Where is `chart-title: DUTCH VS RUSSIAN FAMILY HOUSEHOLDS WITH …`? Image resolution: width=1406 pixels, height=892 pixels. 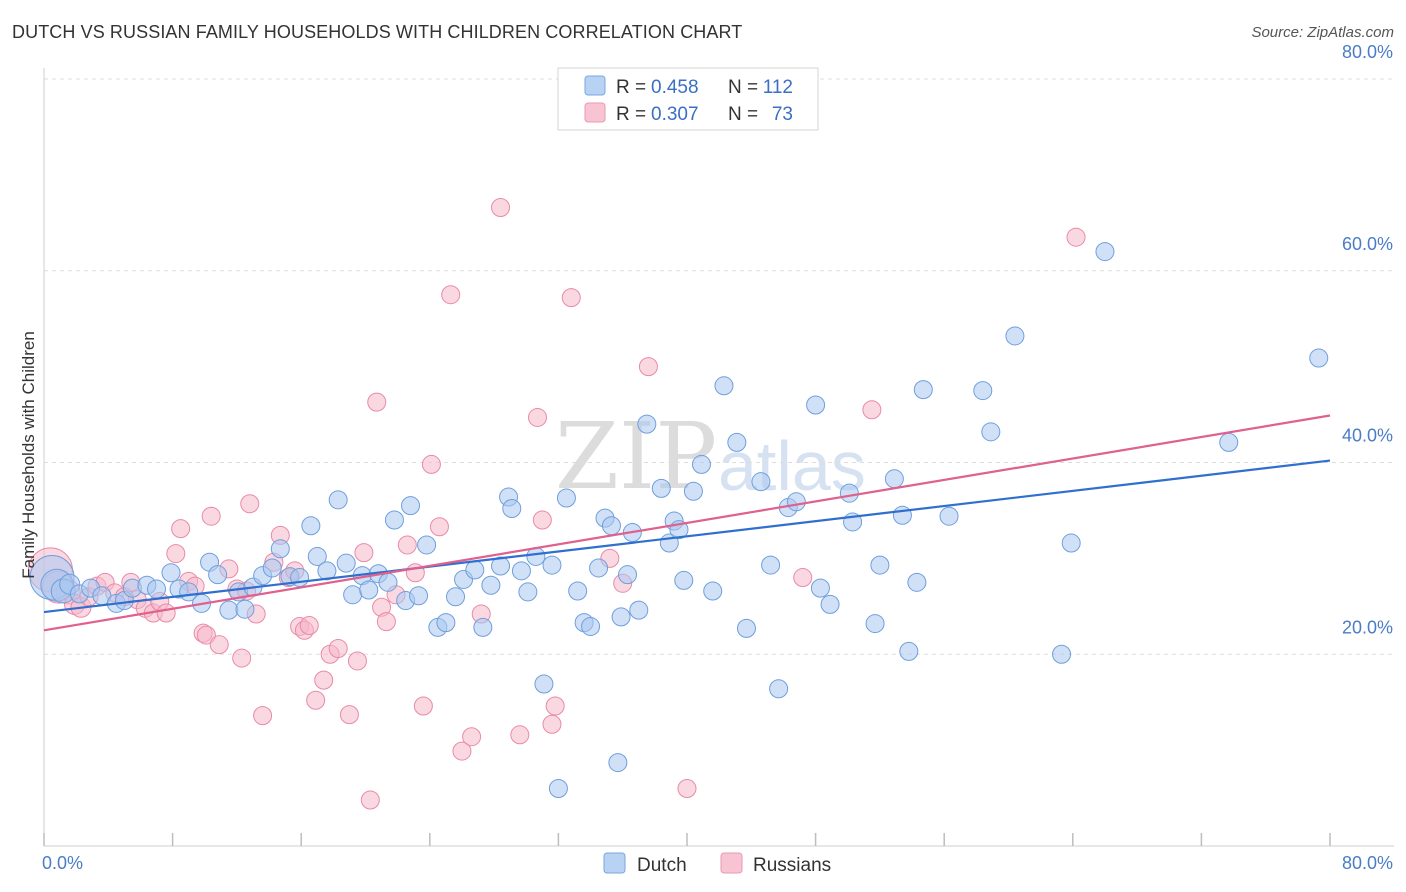
chart-title: DUTCH VS RUSSIAN FAMILY HOUSEHOLDS WITH … is located at coordinates (377, 32).